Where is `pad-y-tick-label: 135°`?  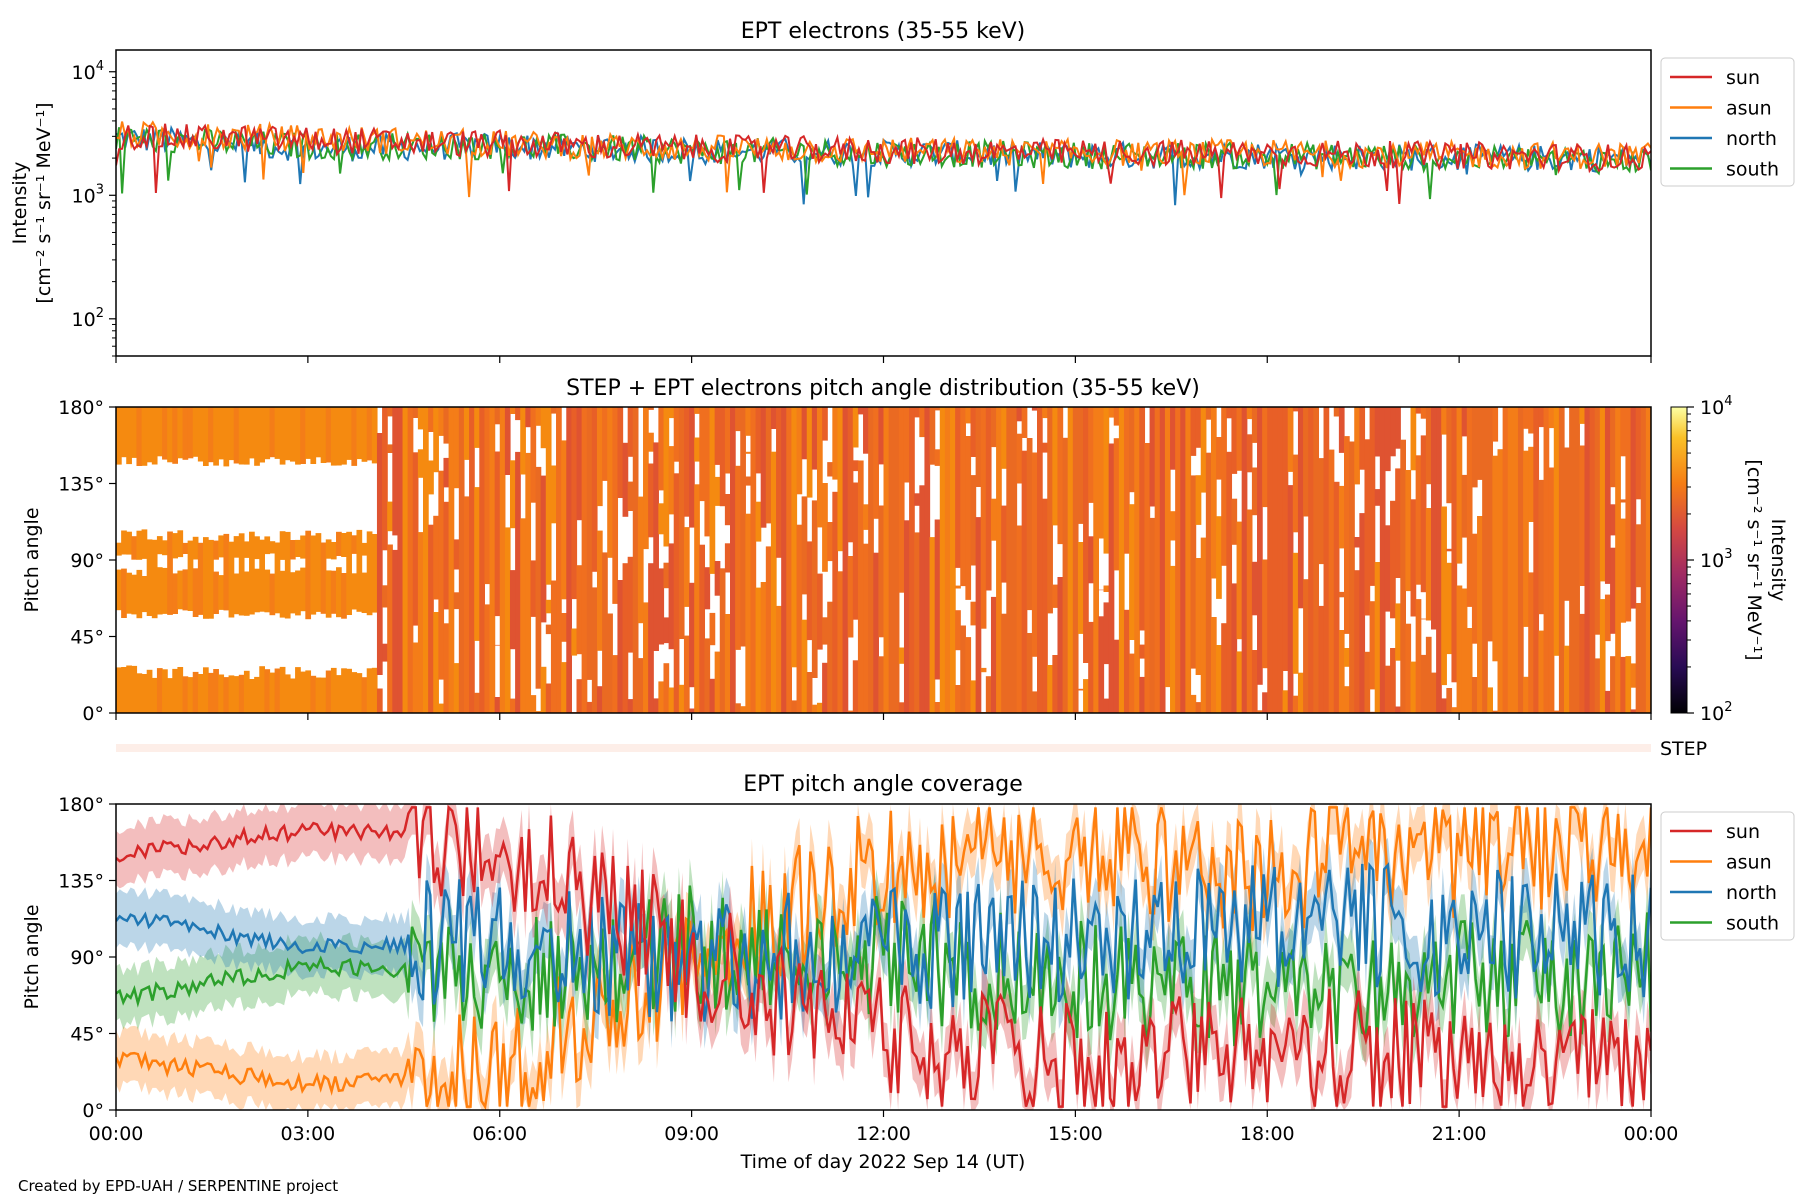 pad-y-tick-label: 135° is located at coordinates (81, 485).